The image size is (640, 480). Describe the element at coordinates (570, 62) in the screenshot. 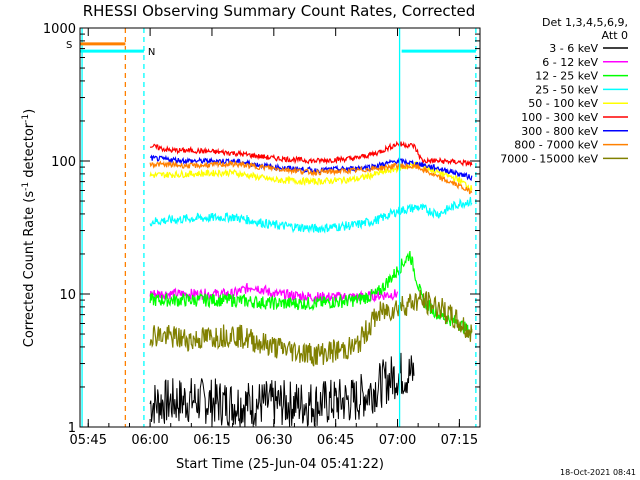

I see `legend-label-1: 6 - 12 keV` at that location.